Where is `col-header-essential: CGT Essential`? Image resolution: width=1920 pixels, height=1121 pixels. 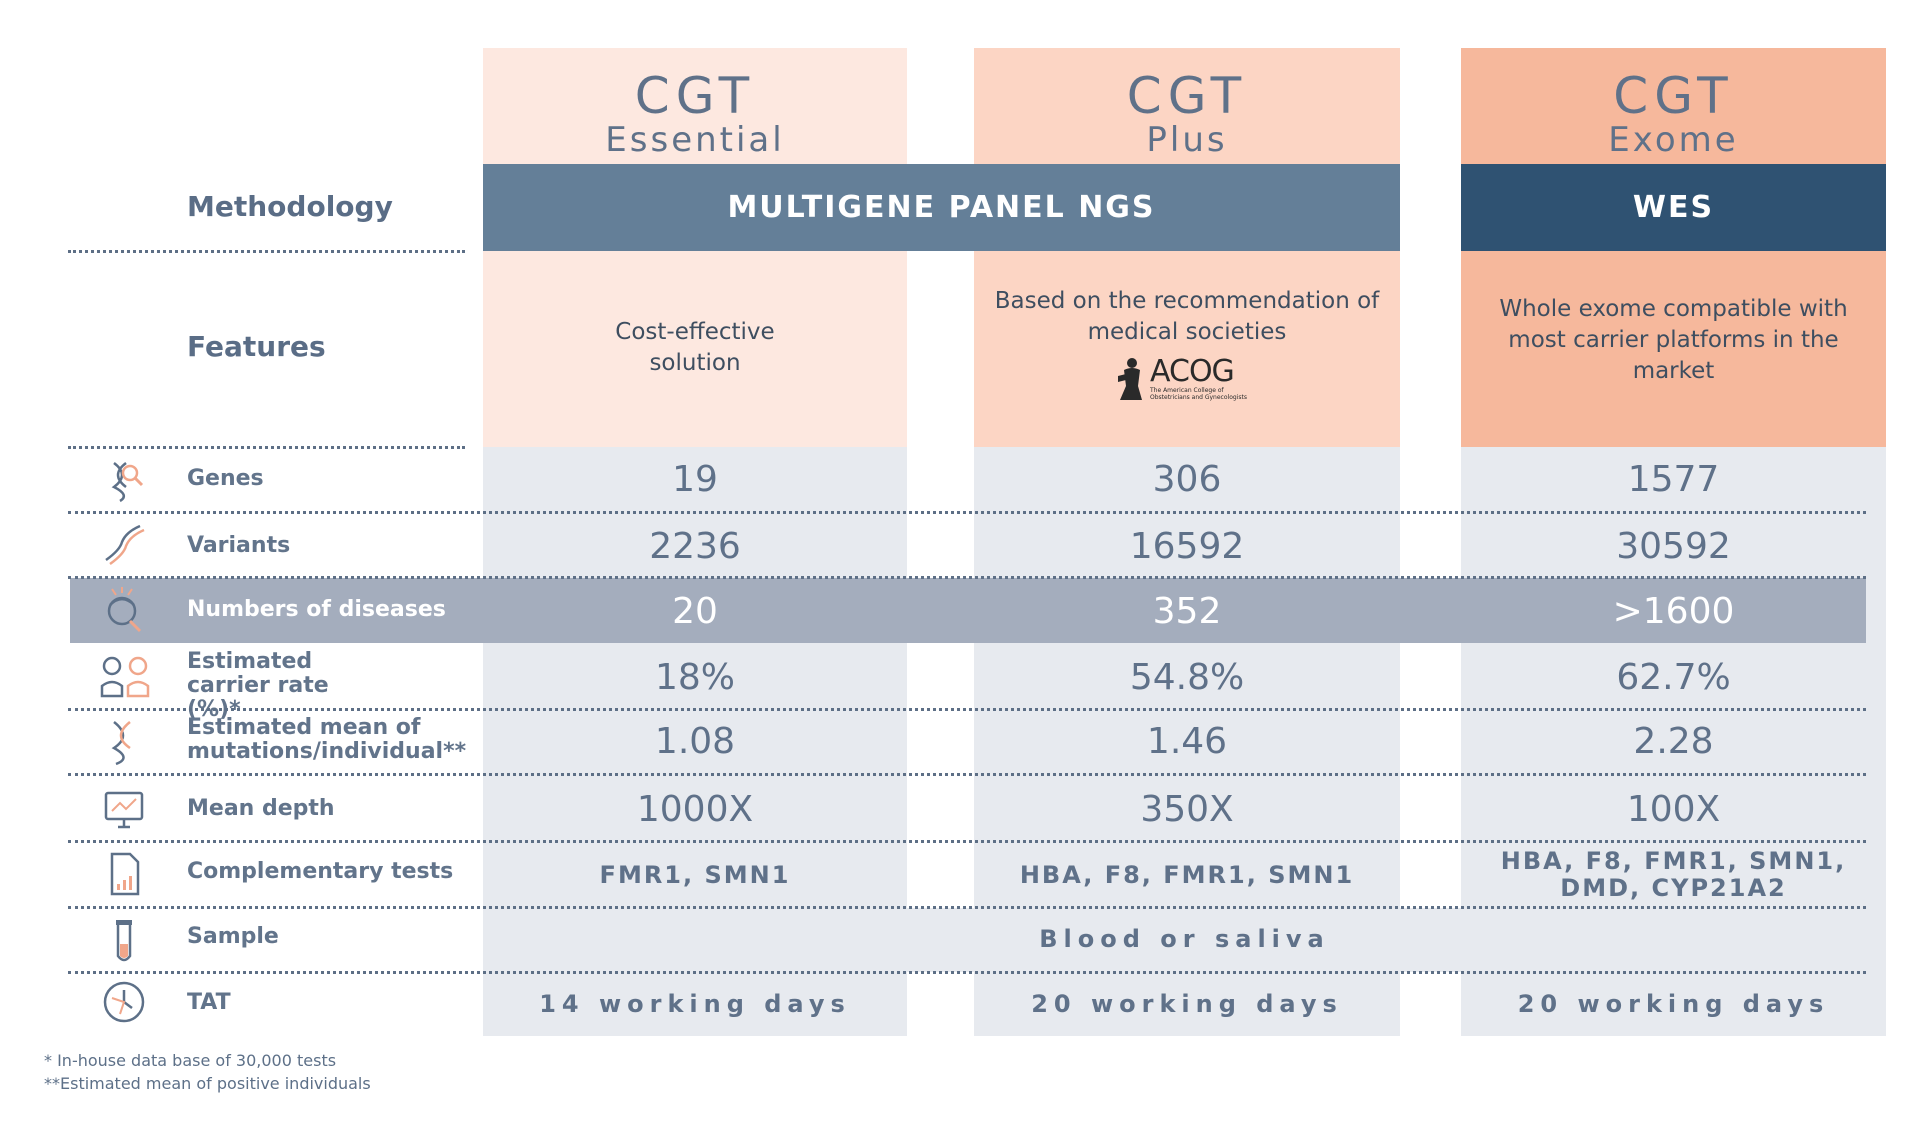 col-header-essential: CGT Essential is located at coordinates (695, 106).